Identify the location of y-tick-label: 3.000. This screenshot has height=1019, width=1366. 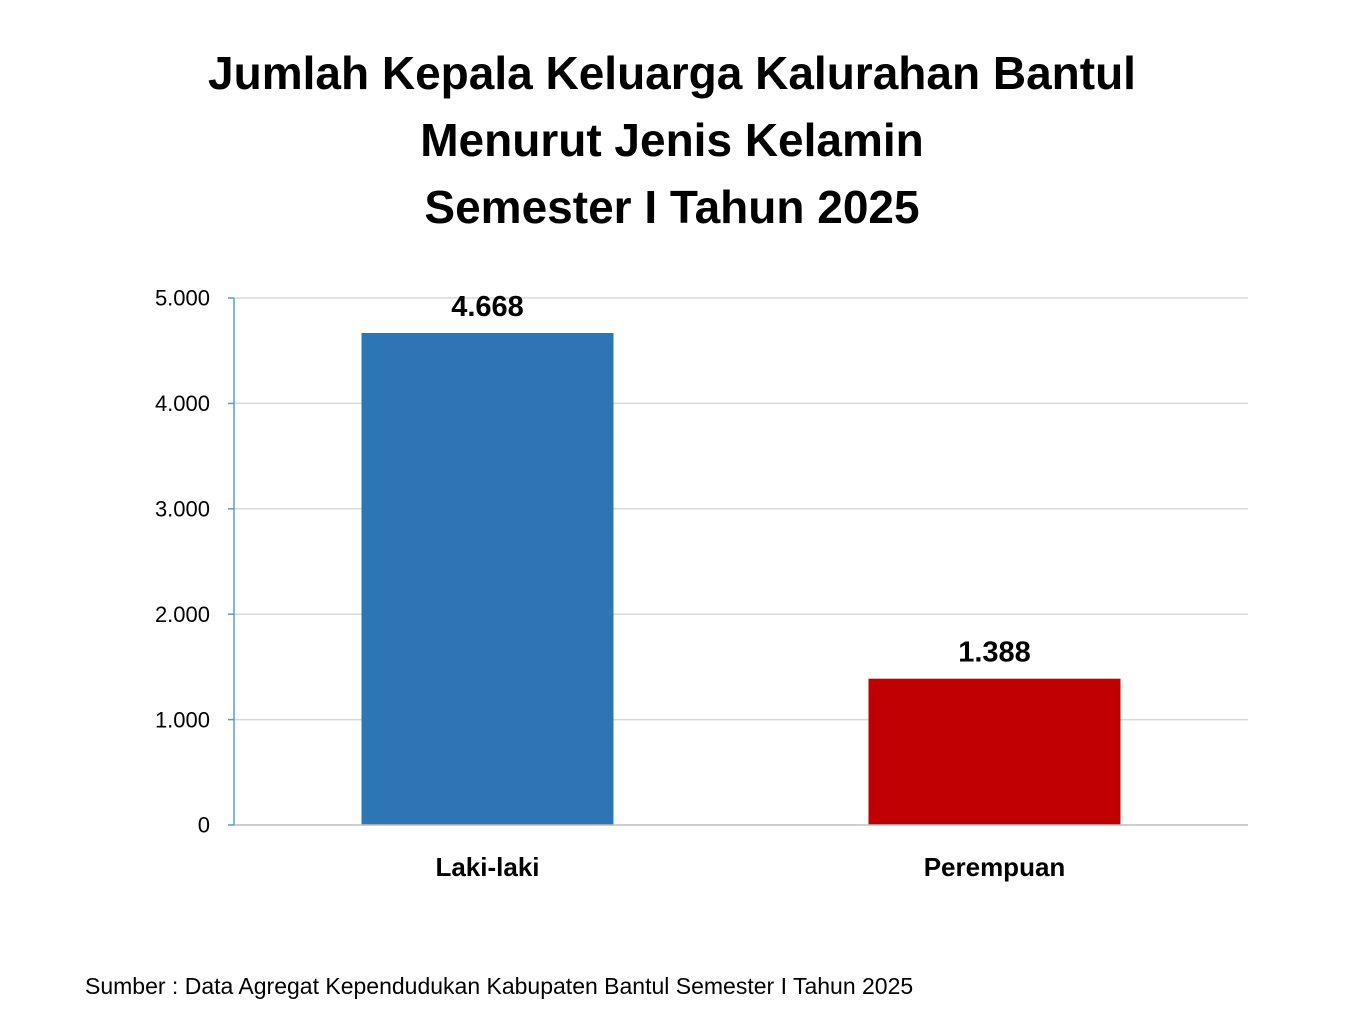
(182, 509).